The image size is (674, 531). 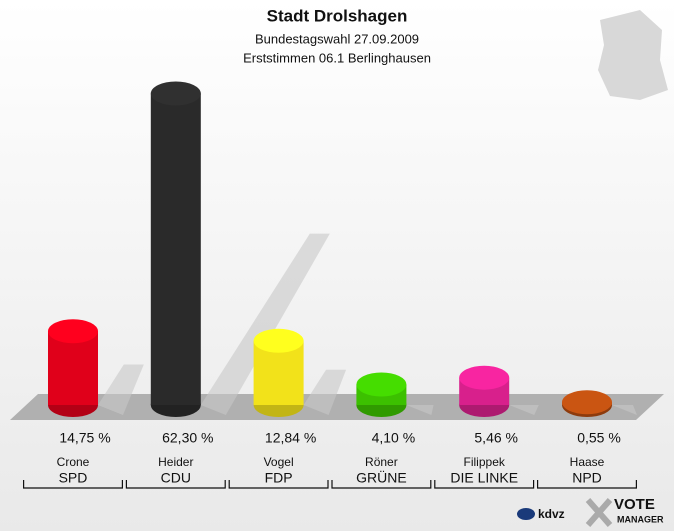 What do you see at coordinates (634, 504) in the screenshot?
I see `logo-text: VOTE` at bounding box center [634, 504].